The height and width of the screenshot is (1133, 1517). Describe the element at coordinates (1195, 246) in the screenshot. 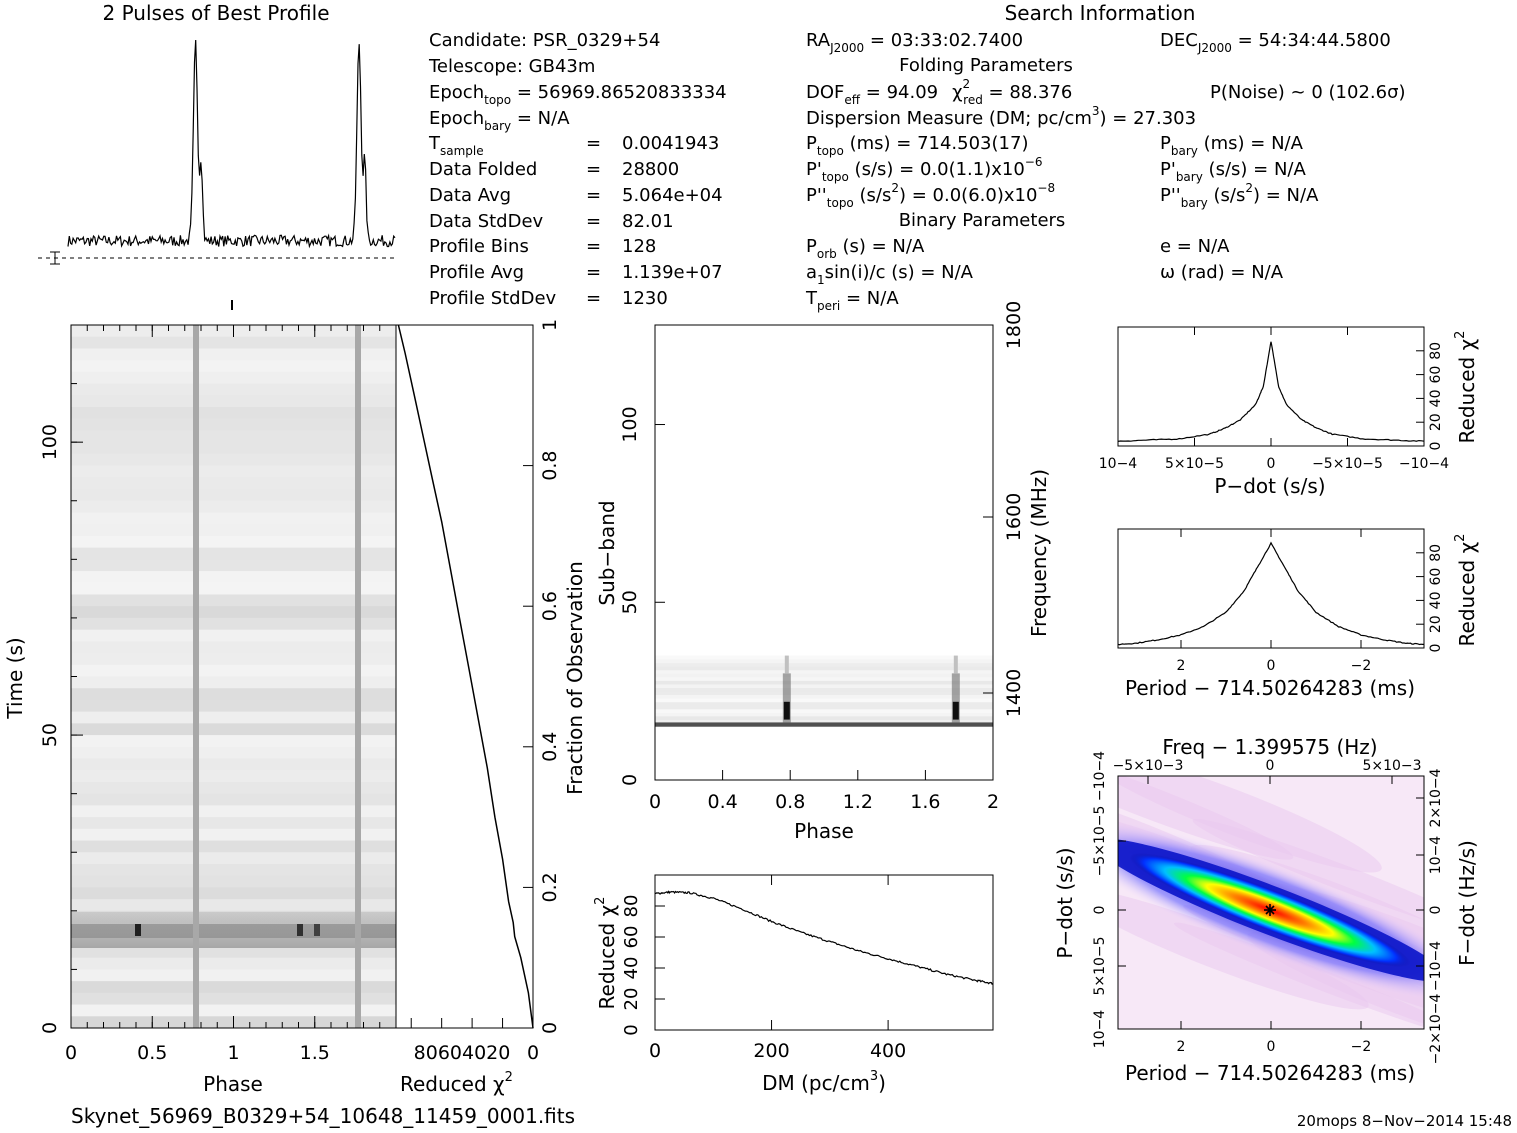

I see `ecc-line: e = N/A` at that location.